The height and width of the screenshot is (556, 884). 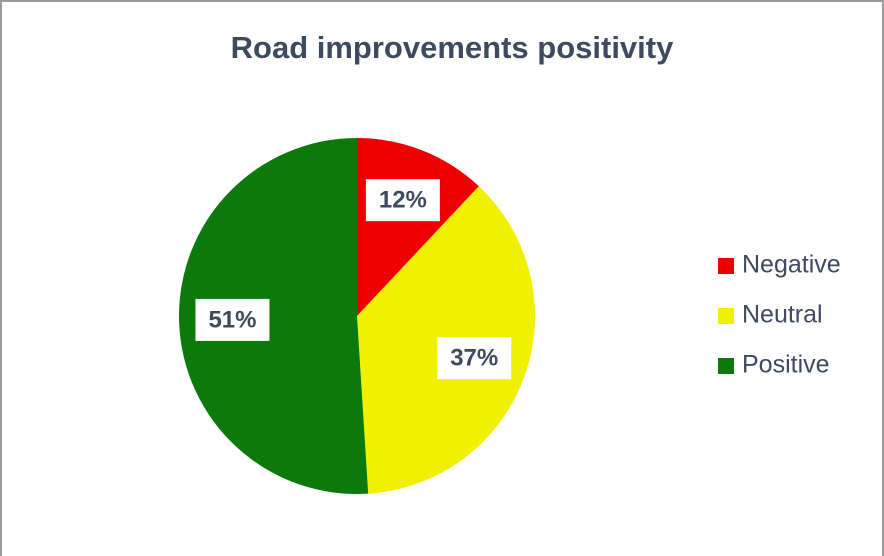 What do you see at coordinates (782, 315) in the screenshot?
I see `legend-label: Neutral` at bounding box center [782, 315].